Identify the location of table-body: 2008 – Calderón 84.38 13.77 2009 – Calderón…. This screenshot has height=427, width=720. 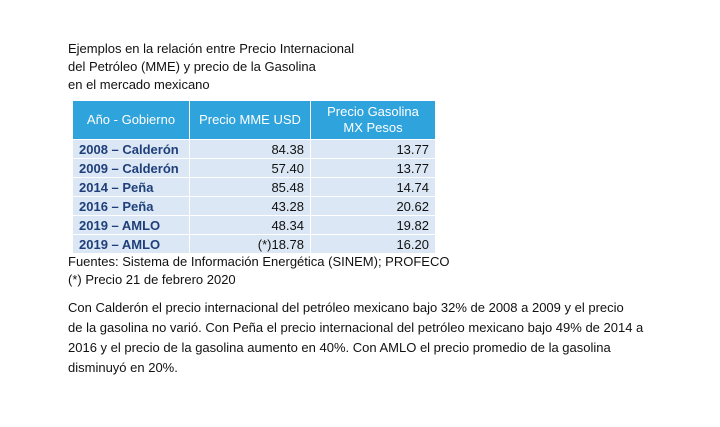
(254, 196).